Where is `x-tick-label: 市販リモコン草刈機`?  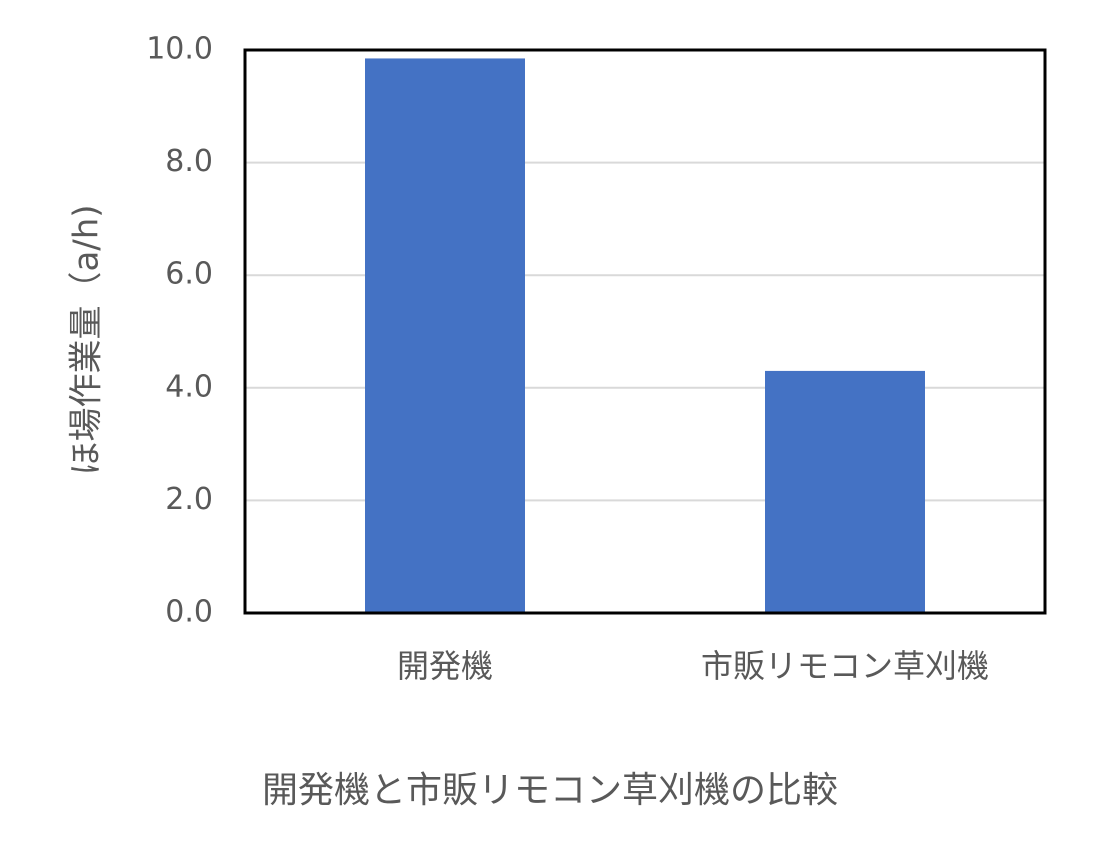 x-tick-label: 市販リモコン草刈機 is located at coordinates (845, 666).